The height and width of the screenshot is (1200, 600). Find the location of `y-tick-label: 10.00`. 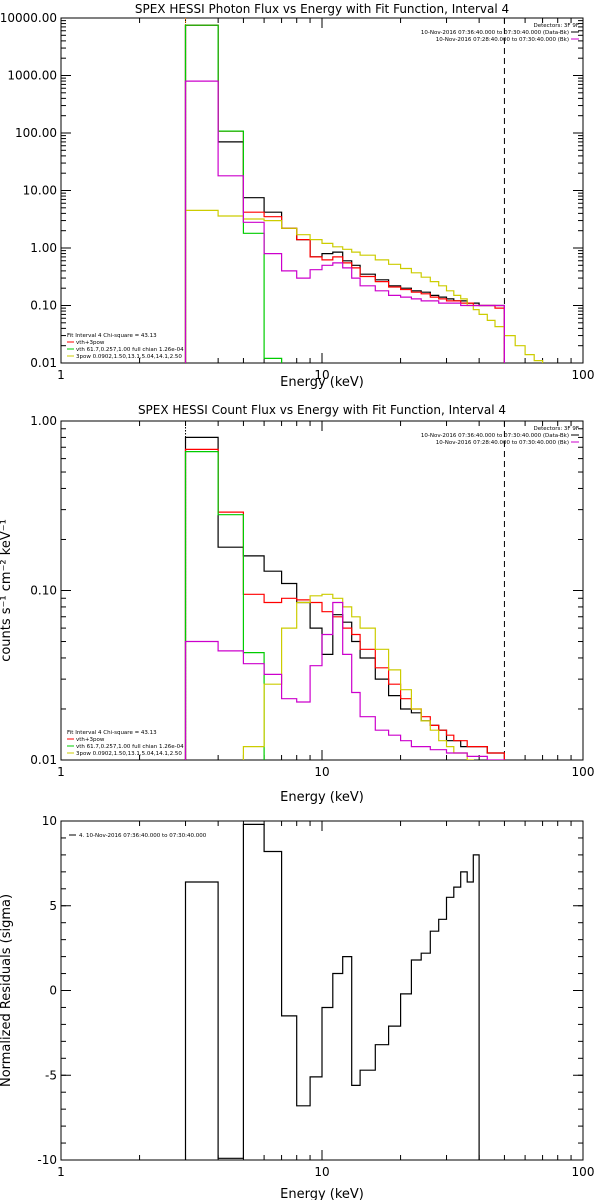

y-tick-label: 10.00 is located at coordinates (40, 191).